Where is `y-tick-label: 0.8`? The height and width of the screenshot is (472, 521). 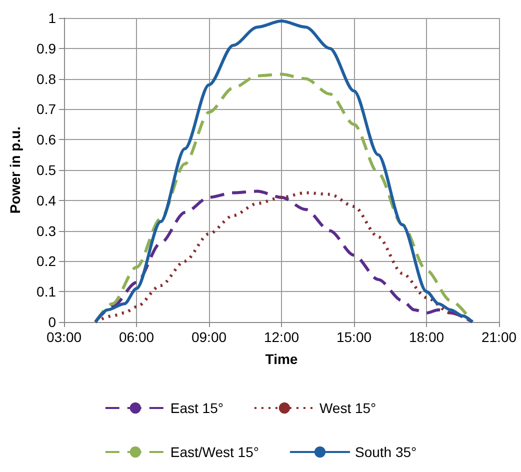
y-tick-label: 0.8 is located at coordinates (46, 78).